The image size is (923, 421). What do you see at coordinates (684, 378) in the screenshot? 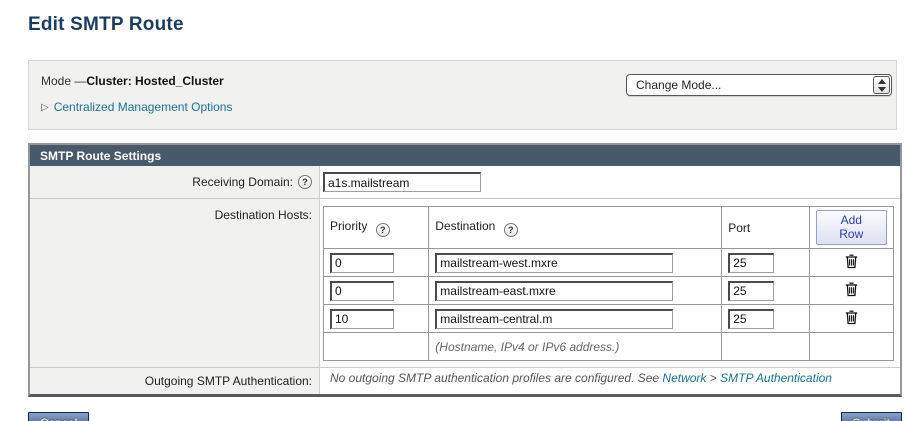
I see `network-link: Network` at bounding box center [684, 378].